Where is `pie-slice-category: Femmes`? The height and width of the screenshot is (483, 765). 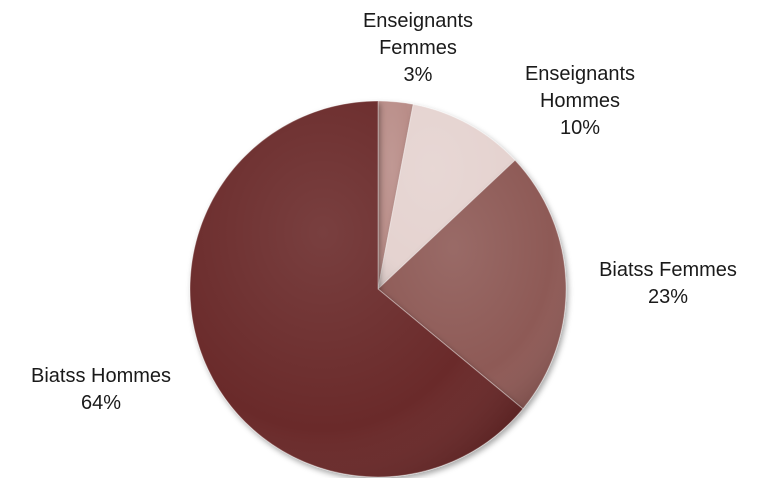 pie-slice-category: Femmes is located at coordinates (418, 48).